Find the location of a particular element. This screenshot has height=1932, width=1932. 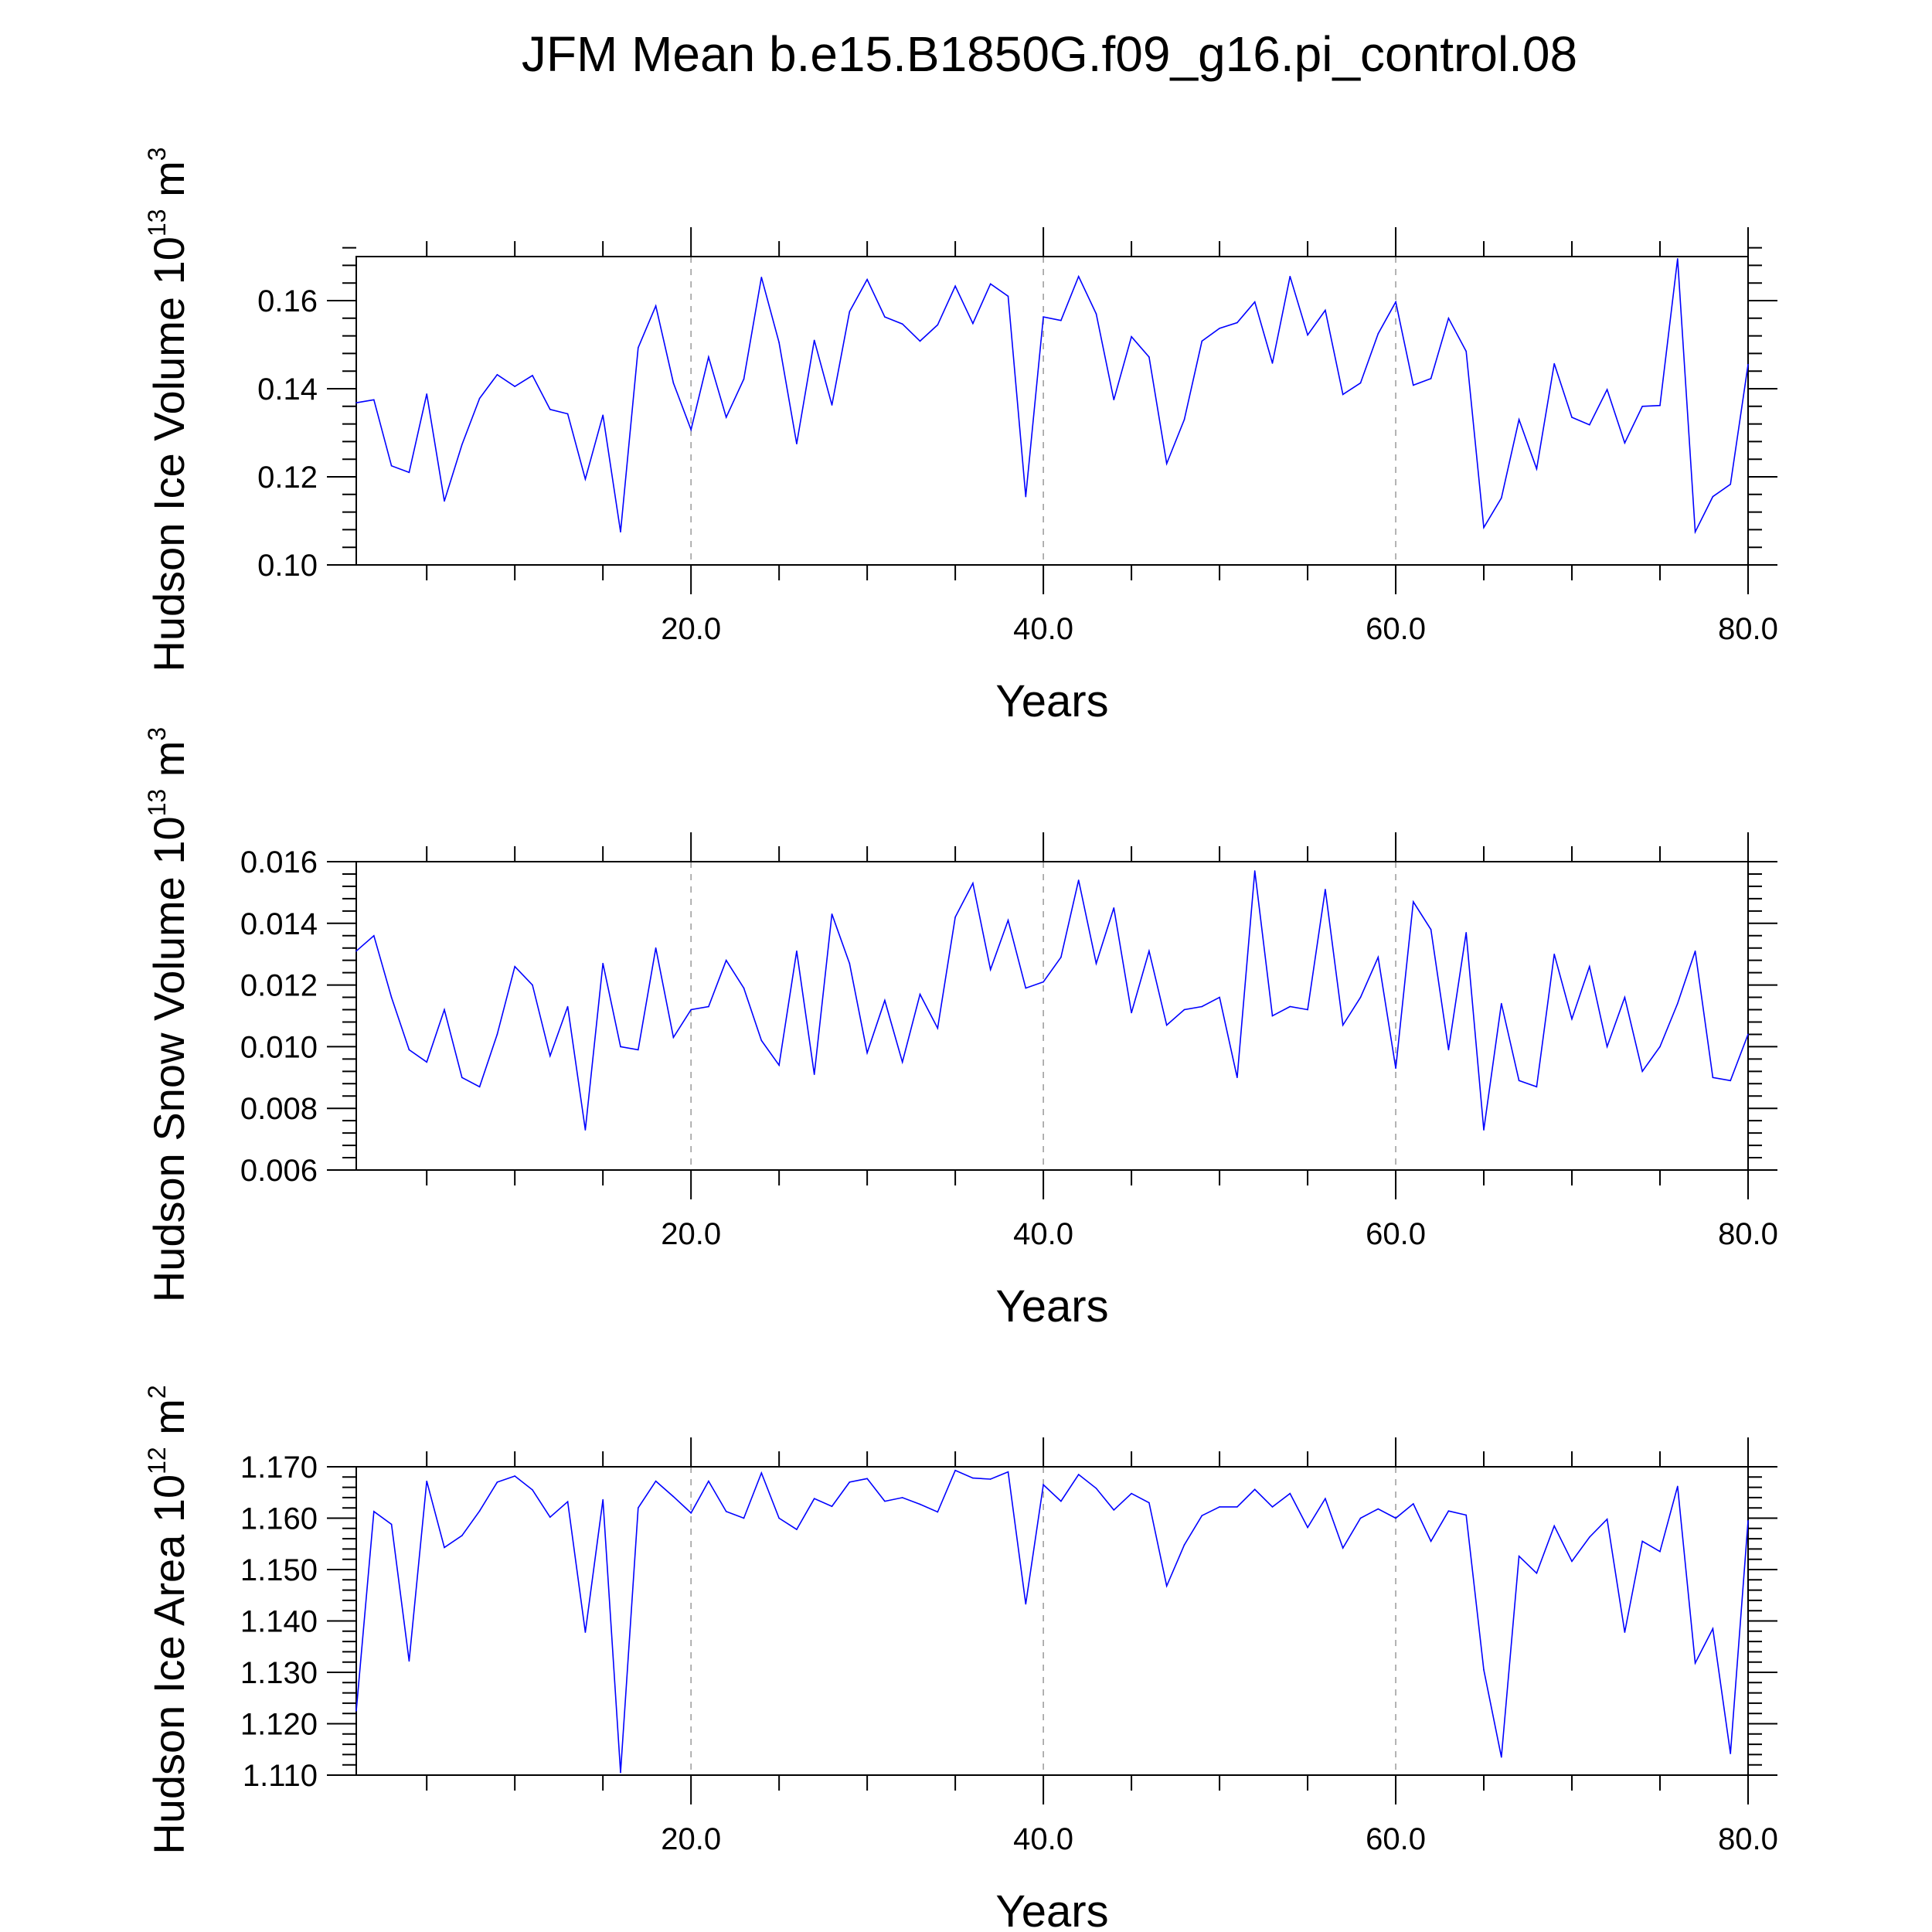

series-line is located at coordinates (1052, 1621).